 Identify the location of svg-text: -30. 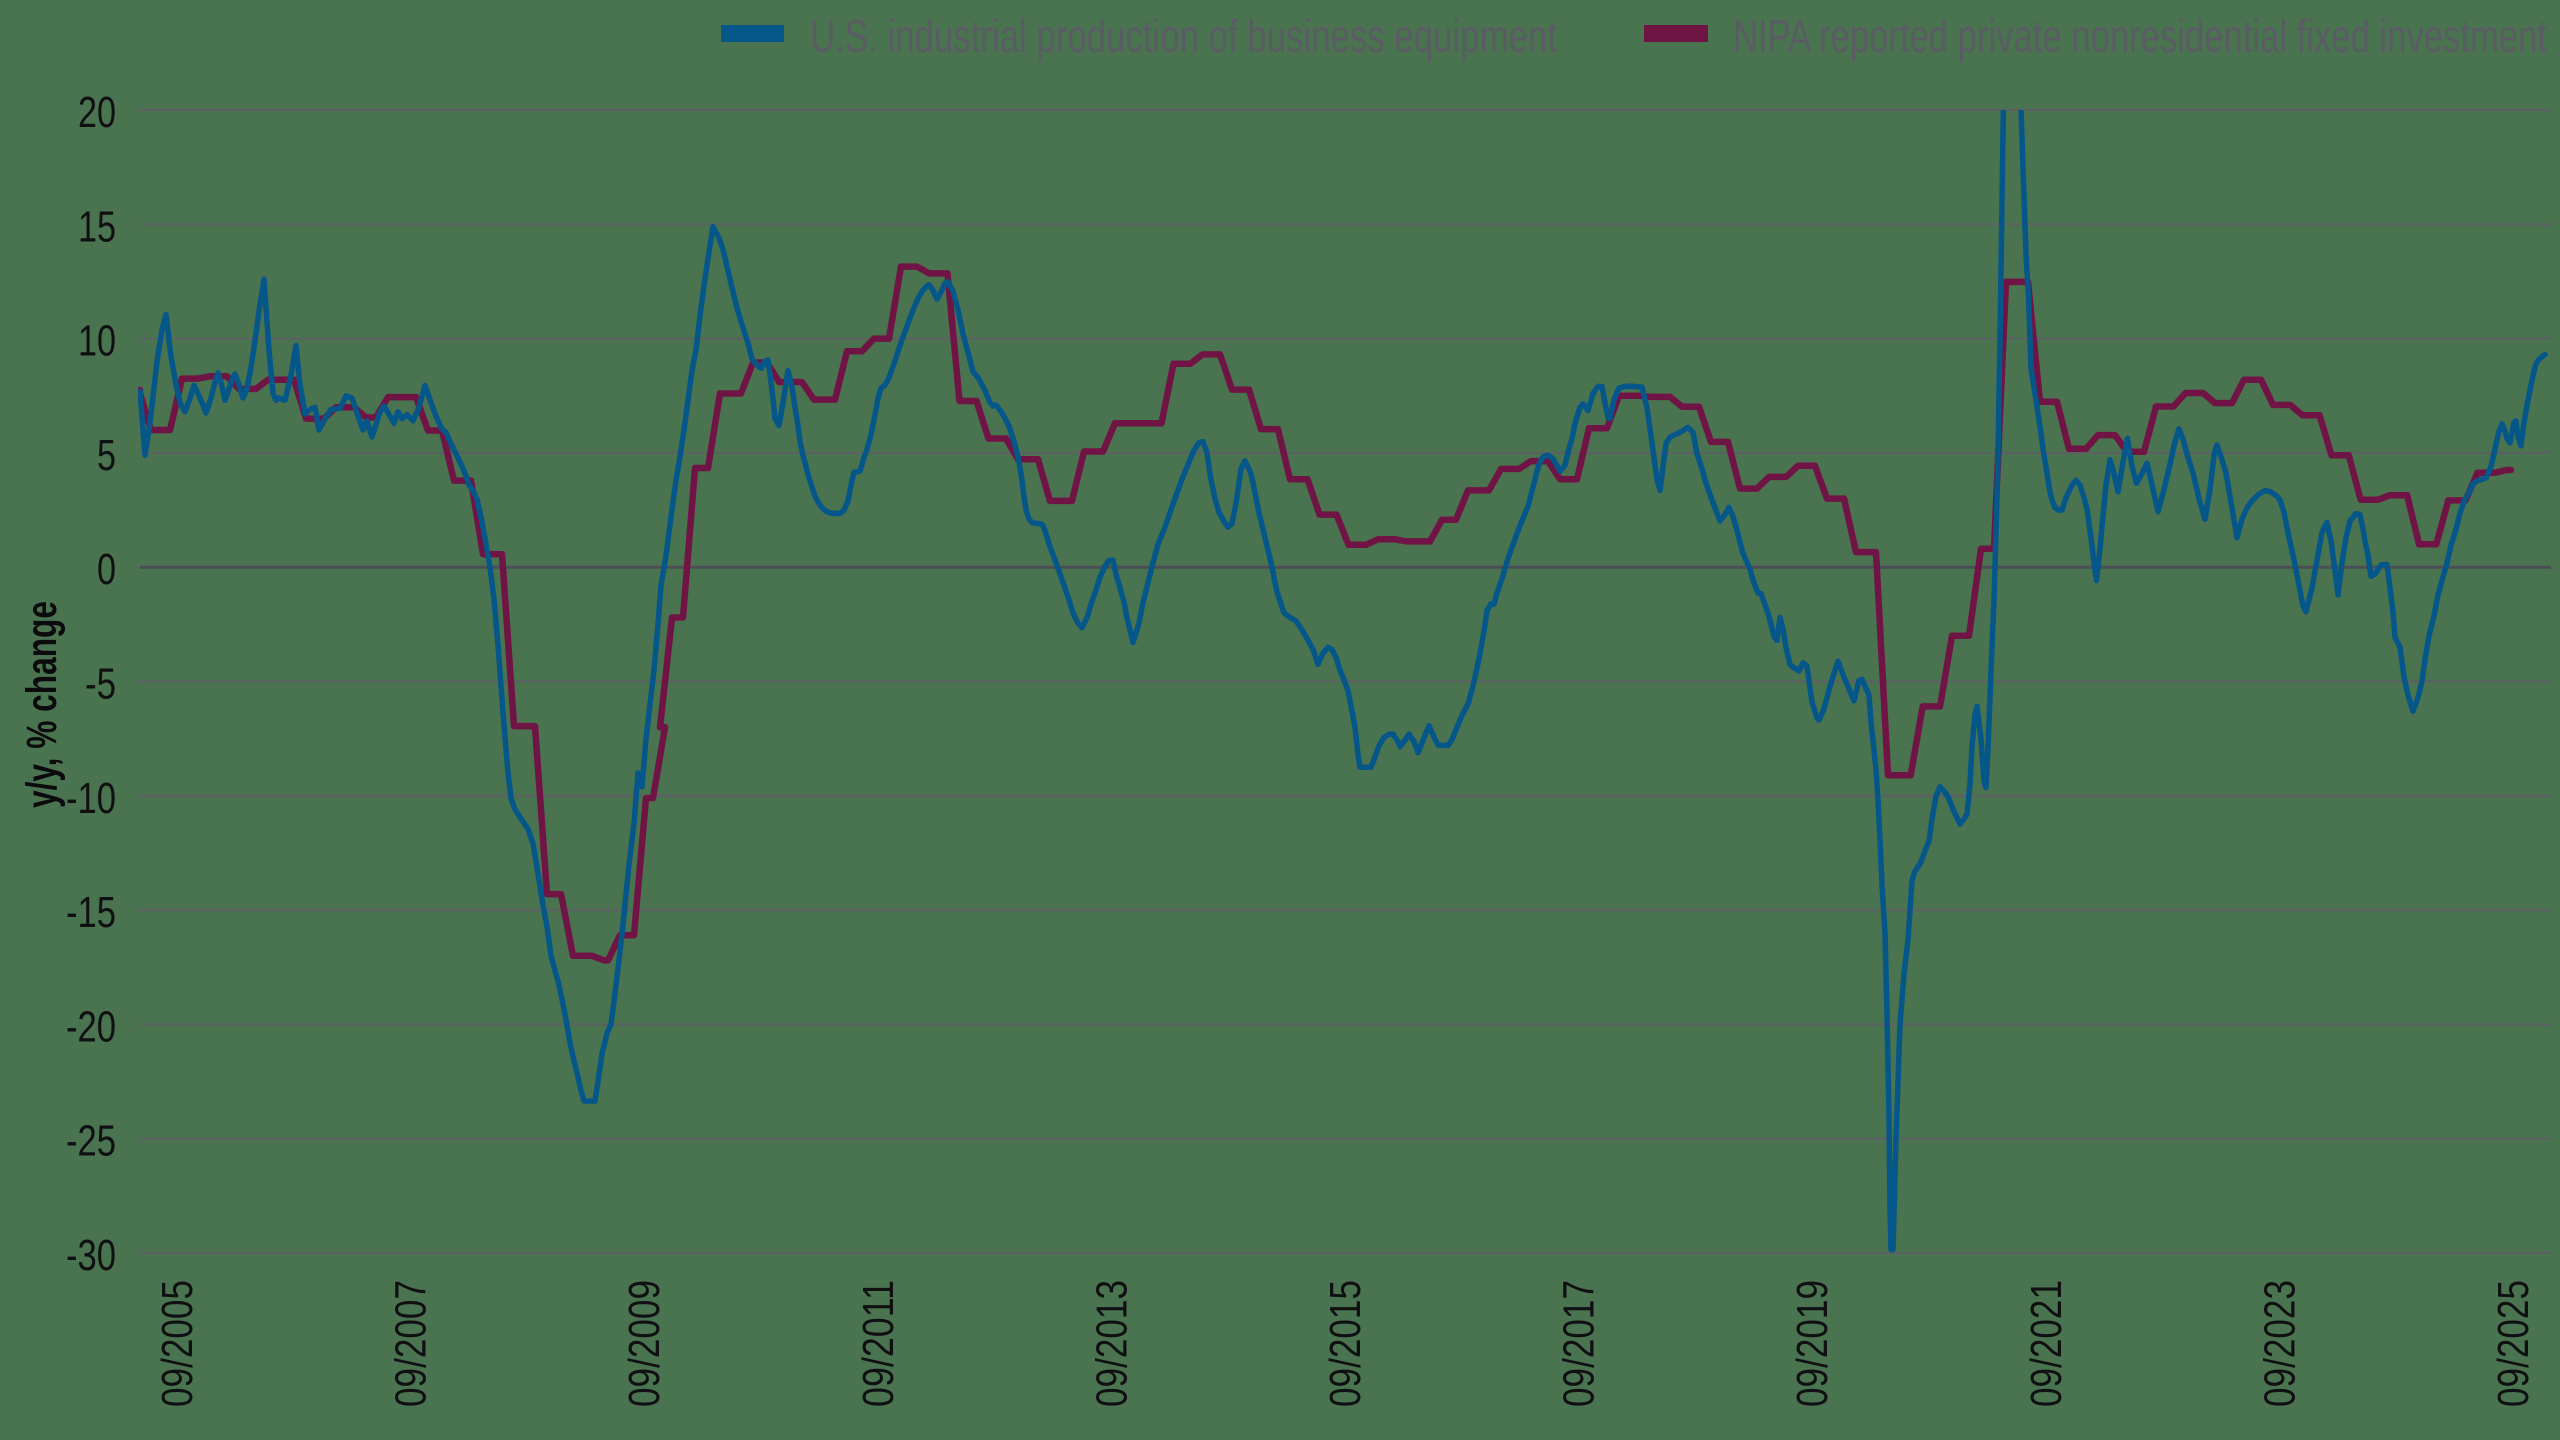
(91, 1255).